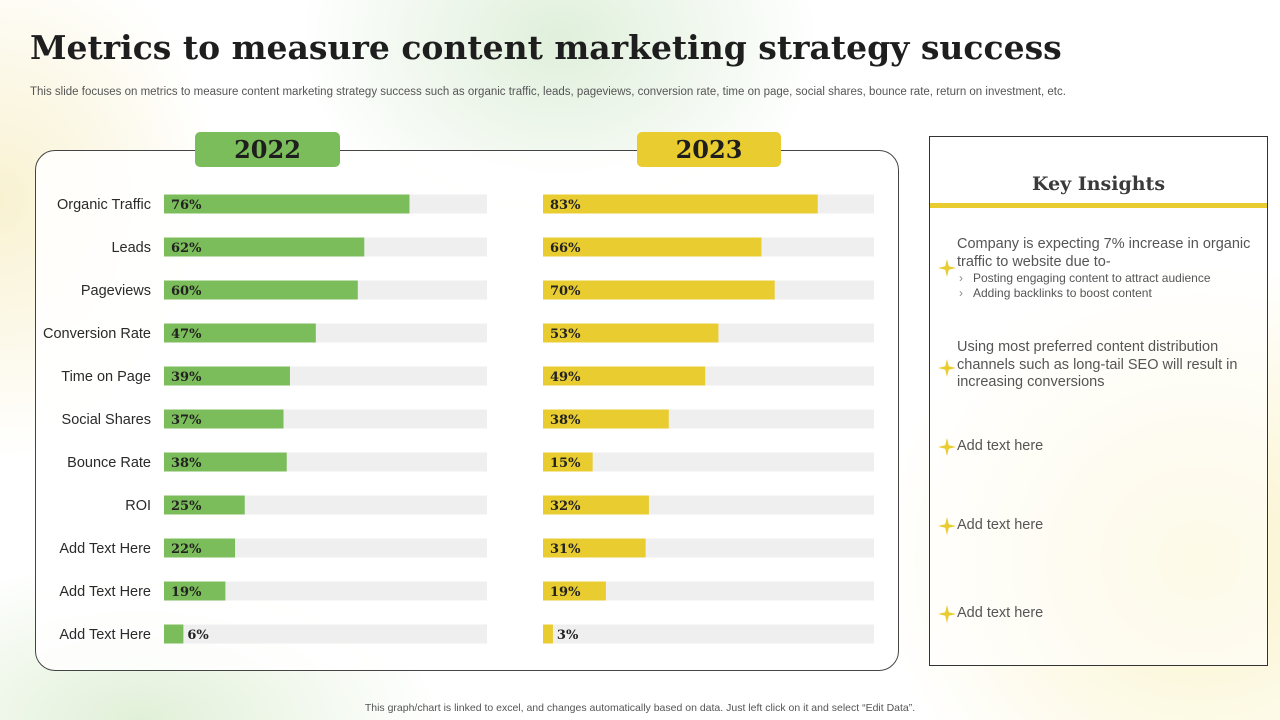 The height and width of the screenshot is (720, 1280). Describe the element at coordinates (186, 377) in the screenshot. I see `data-label: 39%` at that location.